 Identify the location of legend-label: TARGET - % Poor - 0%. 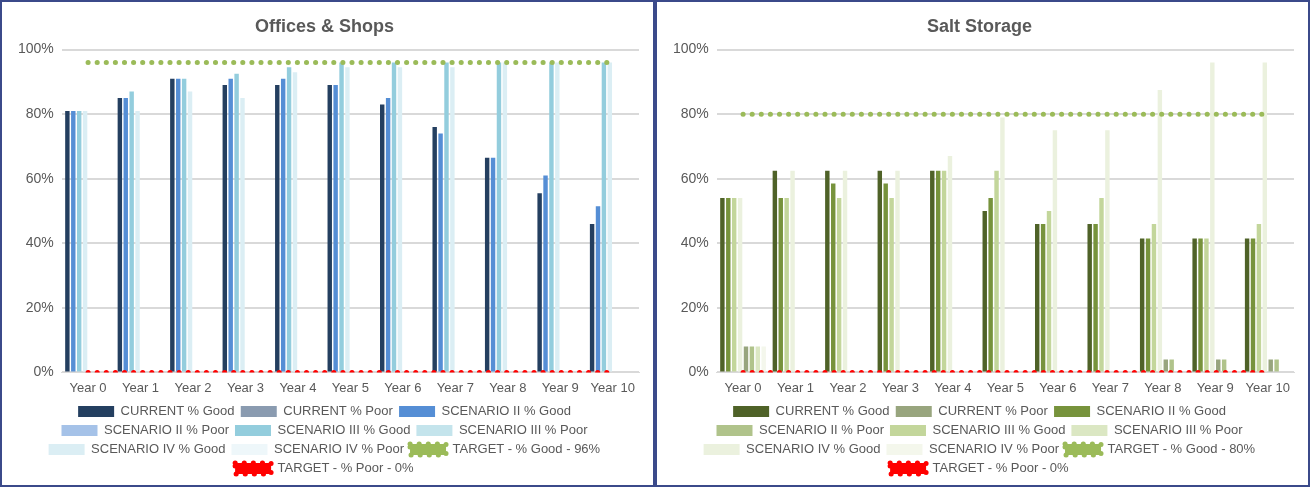
(1001, 468).